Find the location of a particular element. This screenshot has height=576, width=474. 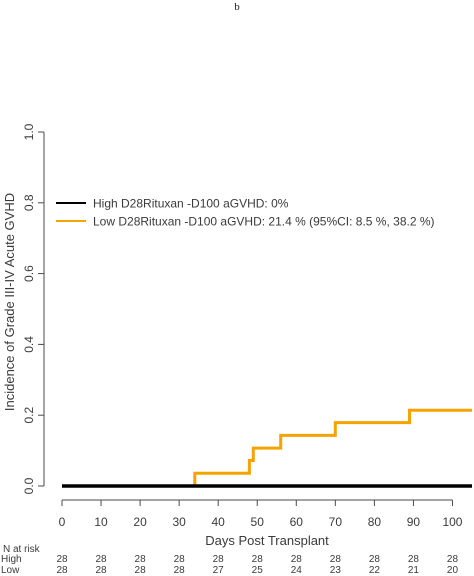

series-low-line is located at coordinates (267, 448).